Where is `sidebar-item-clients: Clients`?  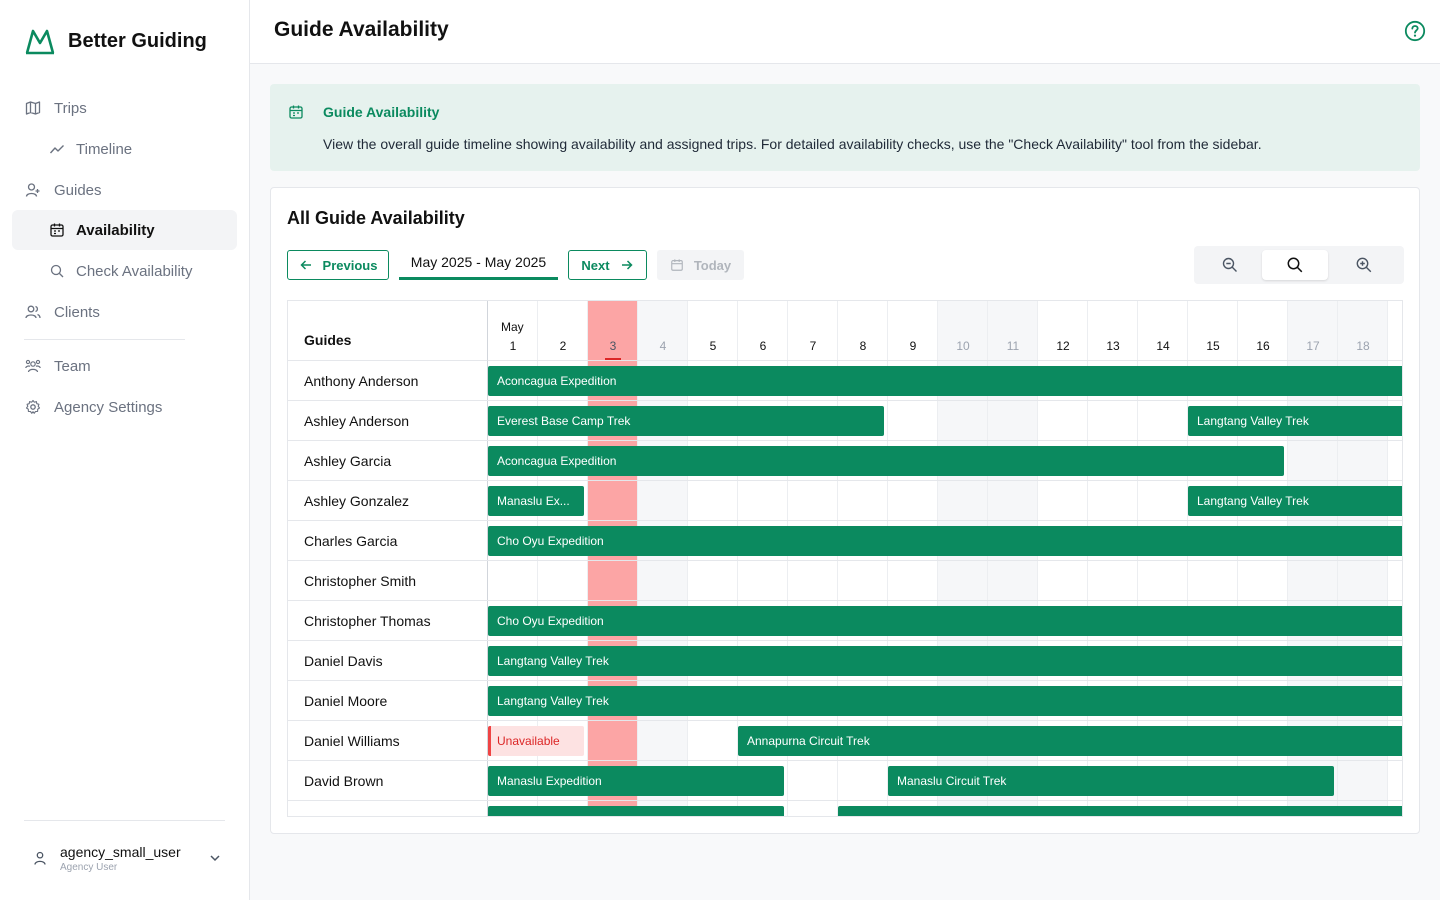
sidebar-item-clients: Clients is located at coordinates (124, 312).